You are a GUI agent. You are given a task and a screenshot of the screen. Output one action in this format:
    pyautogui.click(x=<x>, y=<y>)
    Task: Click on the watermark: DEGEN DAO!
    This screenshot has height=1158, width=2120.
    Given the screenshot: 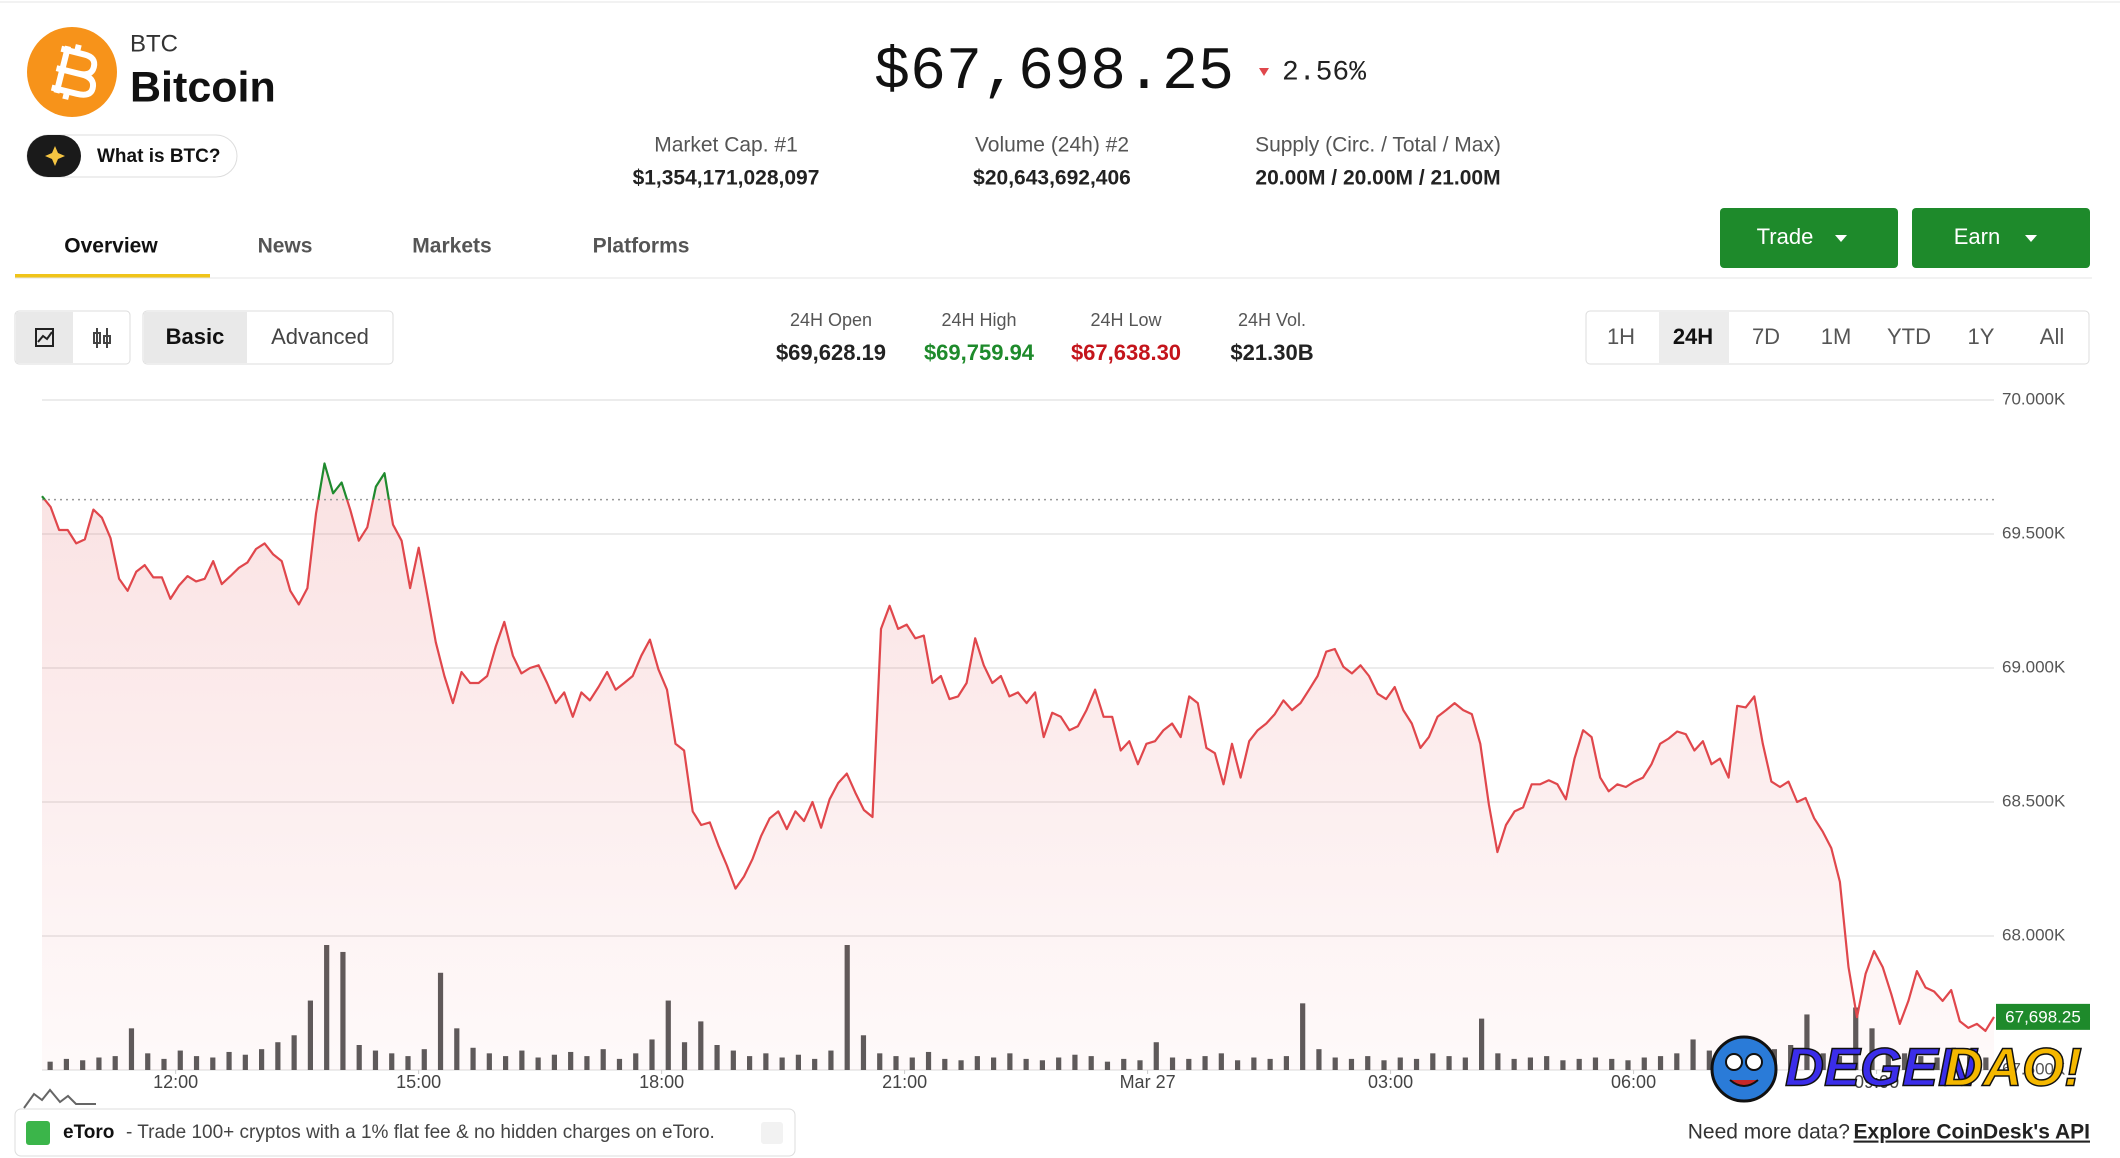 What is the action you would take?
    pyautogui.click(x=1896, y=1069)
    